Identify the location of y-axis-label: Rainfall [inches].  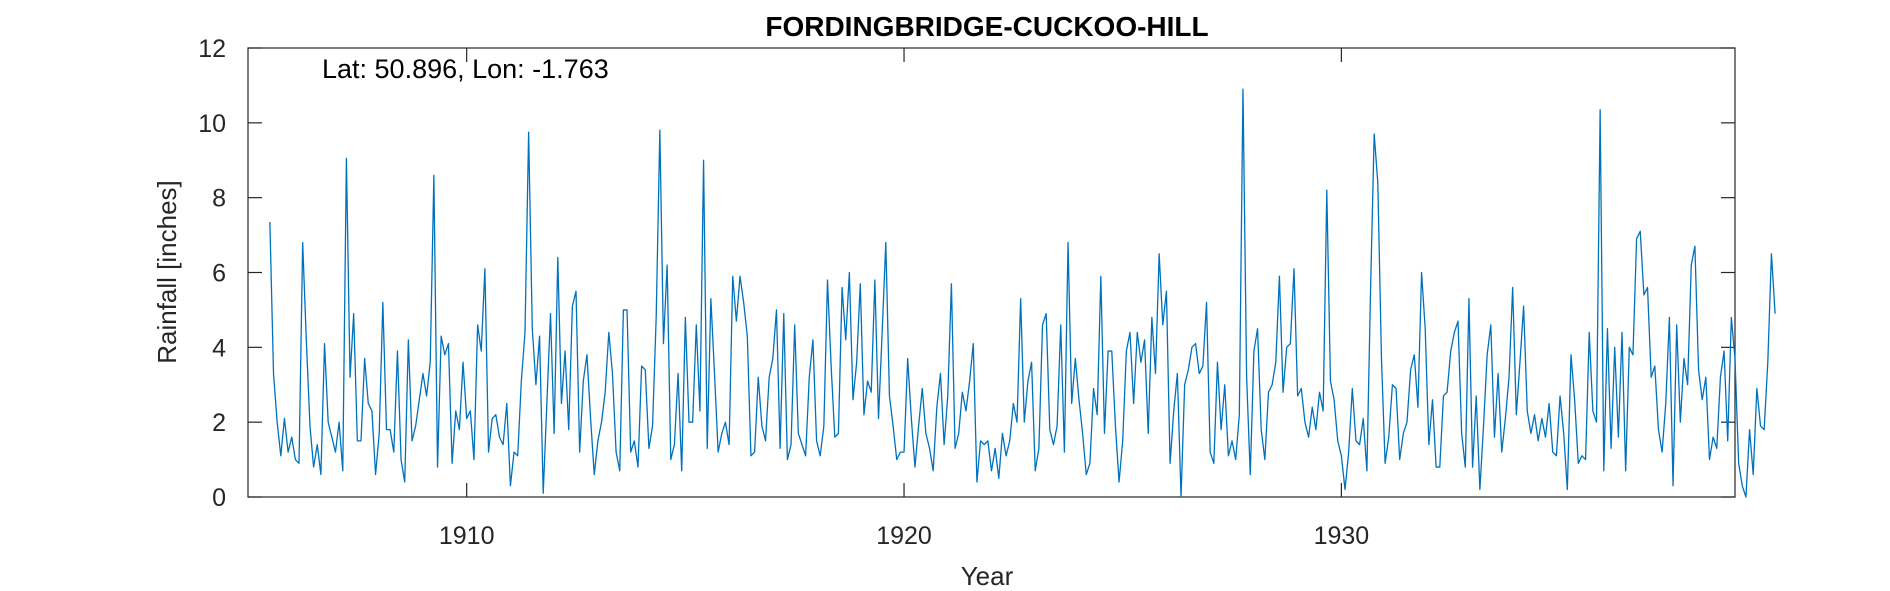
(167, 272).